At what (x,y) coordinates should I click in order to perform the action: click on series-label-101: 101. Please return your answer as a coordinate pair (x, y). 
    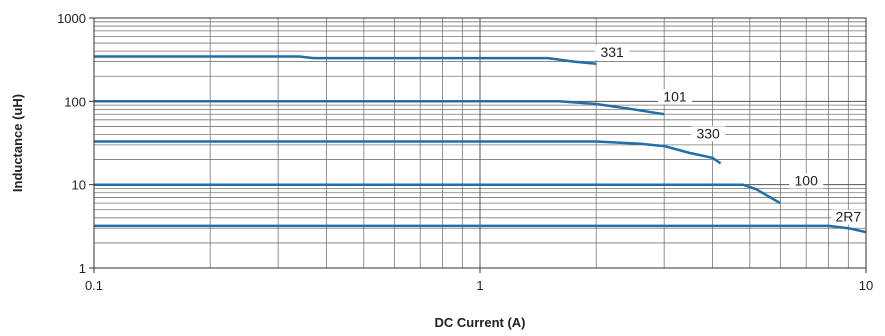
    Looking at the image, I should click on (675, 96).